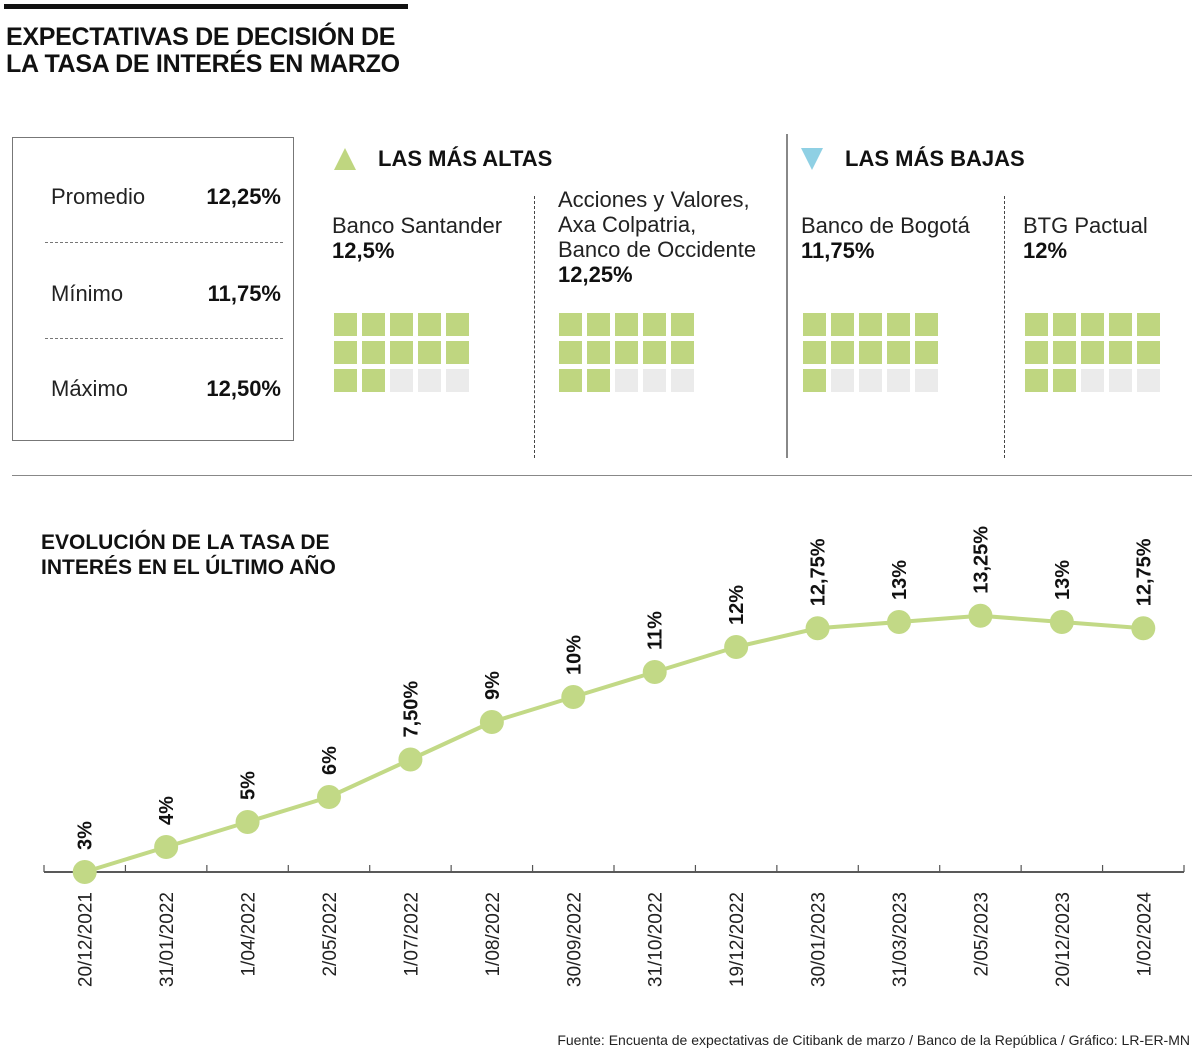 The width and height of the screenshot is (1200, 1057). I want to click on data-label: 5%, so click(249, 785).